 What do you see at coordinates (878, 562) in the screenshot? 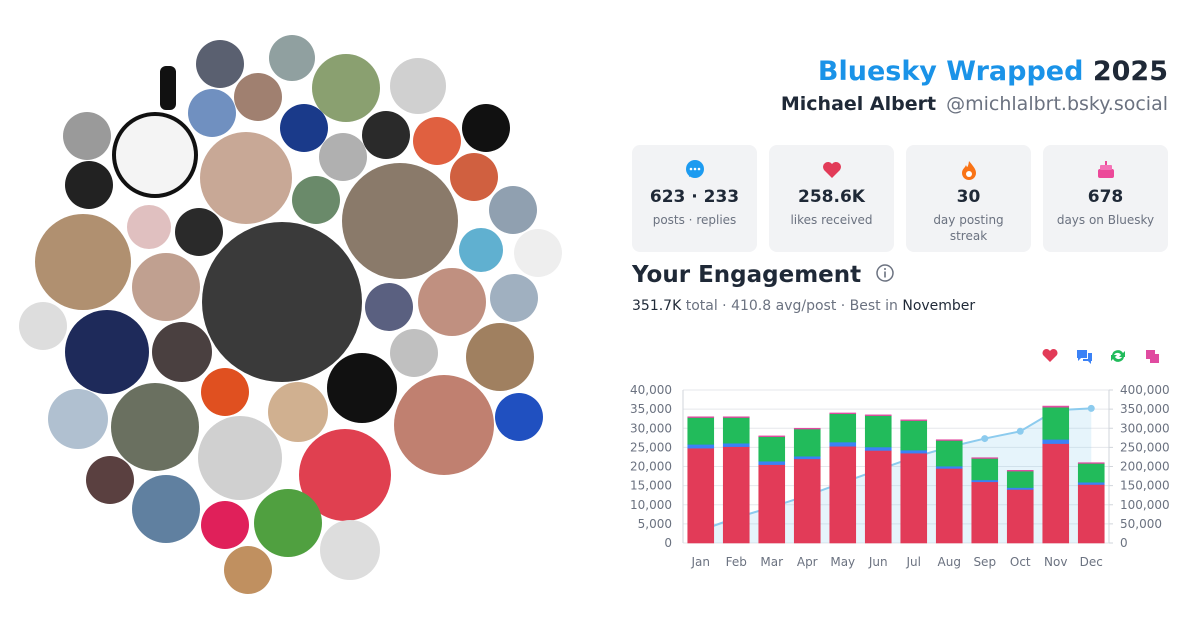
I see `x-tick-label: Jun` at bounding box center [878, 562].